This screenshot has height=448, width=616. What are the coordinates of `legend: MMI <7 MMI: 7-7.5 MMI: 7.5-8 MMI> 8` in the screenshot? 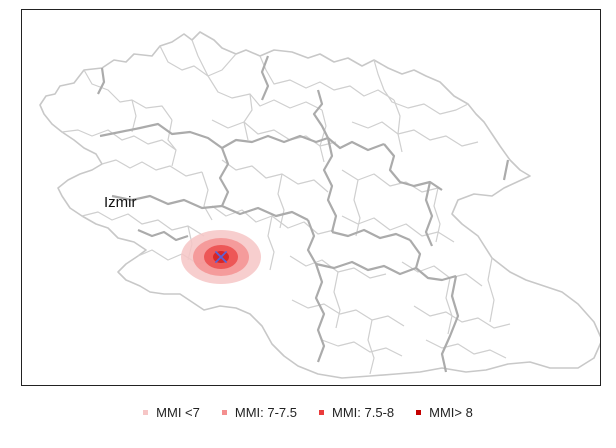 It's located at (308, 412).